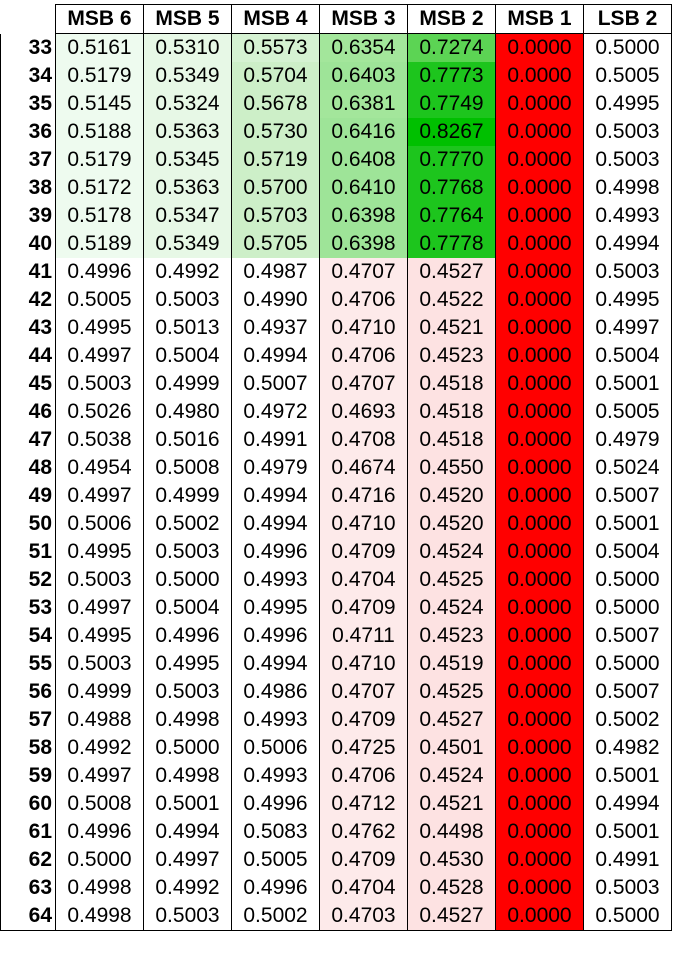 Image resolution: width=675 pixels, height=969 pixels. I want to click on cell-msb5: 0.5013, so click(187, 328).